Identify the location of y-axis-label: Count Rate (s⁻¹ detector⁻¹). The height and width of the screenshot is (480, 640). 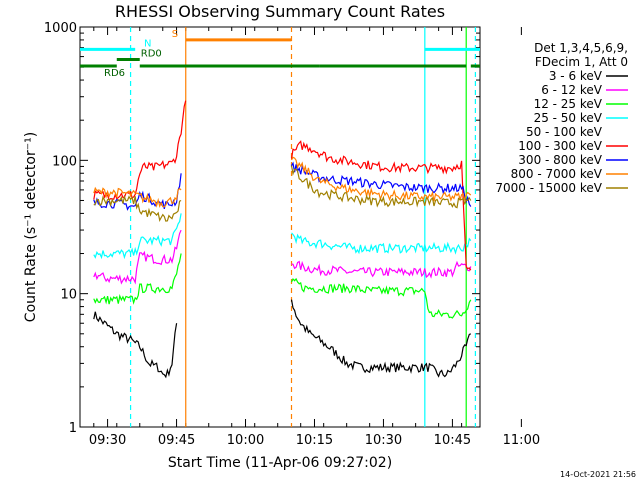
(31, 227).